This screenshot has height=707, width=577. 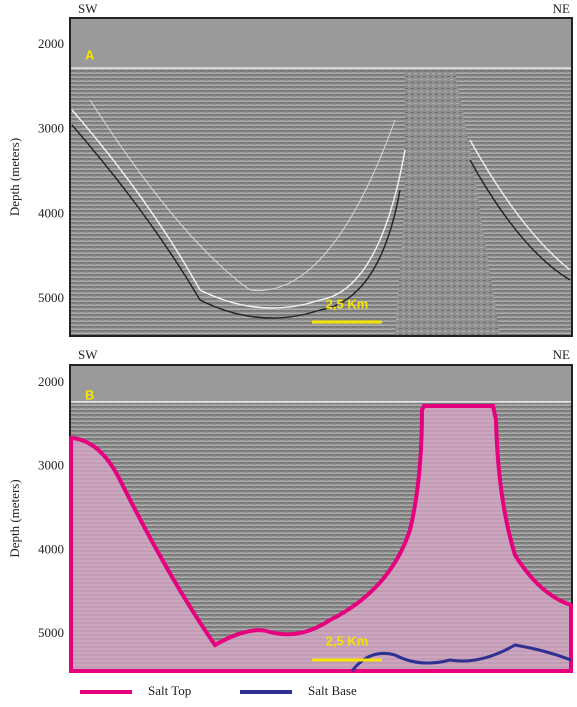 I want to click on salt-base-line, so click(x=461, y=657).